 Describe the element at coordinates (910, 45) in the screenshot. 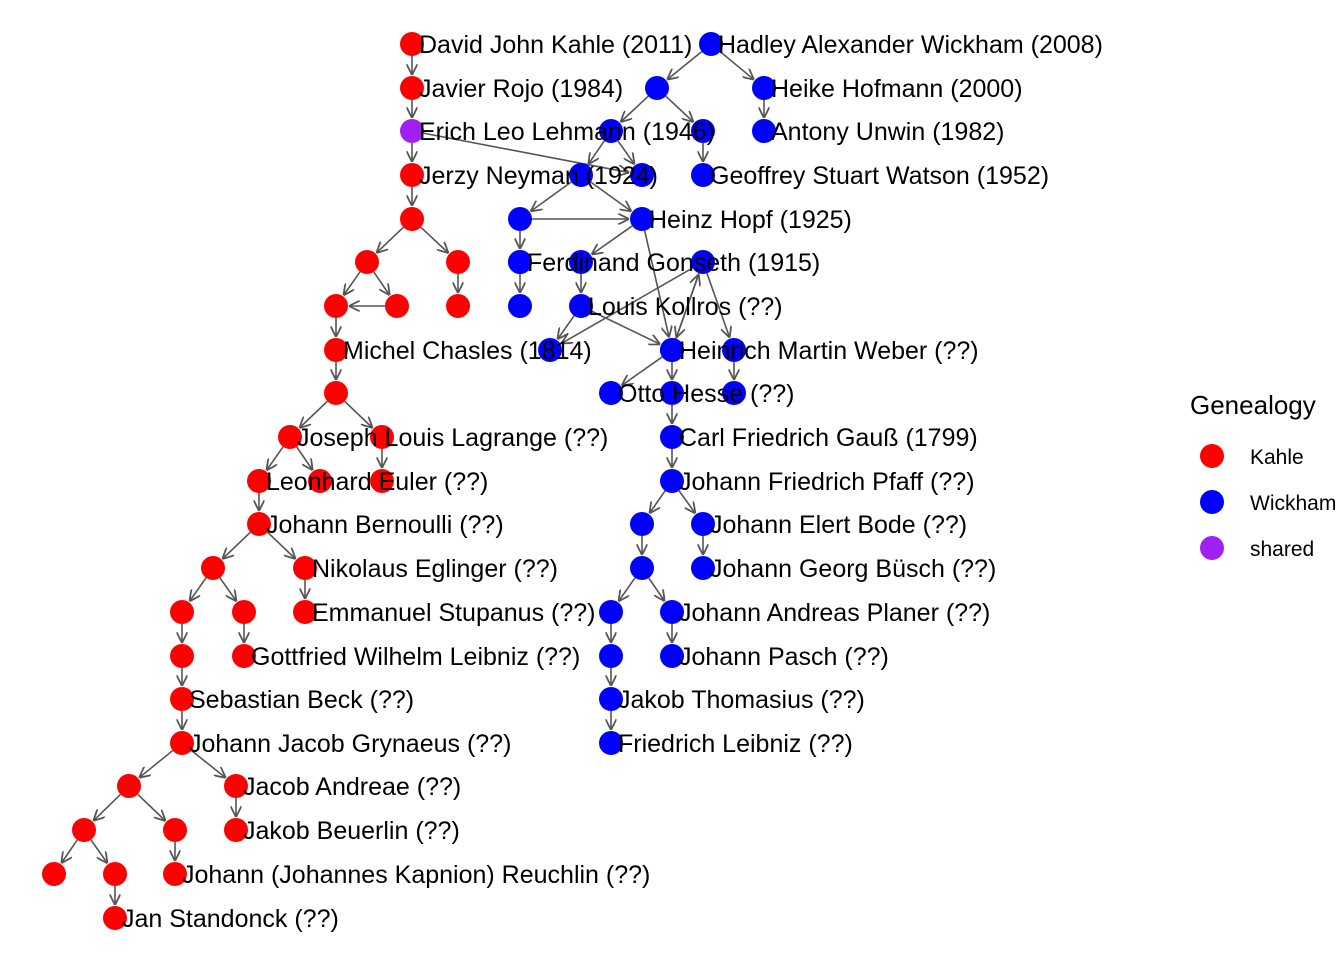

I see `node-label-wickham: Hadley Alexander Wickham (2008)` at that location.